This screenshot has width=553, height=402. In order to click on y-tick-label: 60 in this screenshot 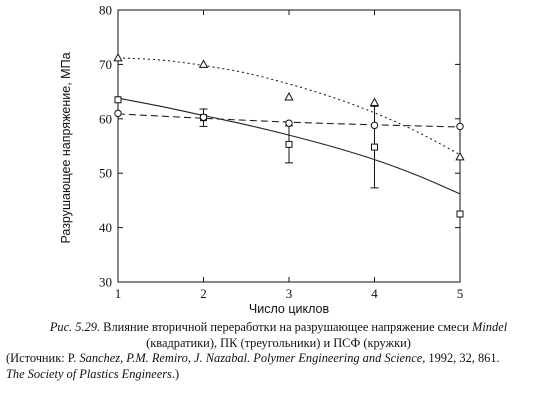, I will do `click(105, 118)`.